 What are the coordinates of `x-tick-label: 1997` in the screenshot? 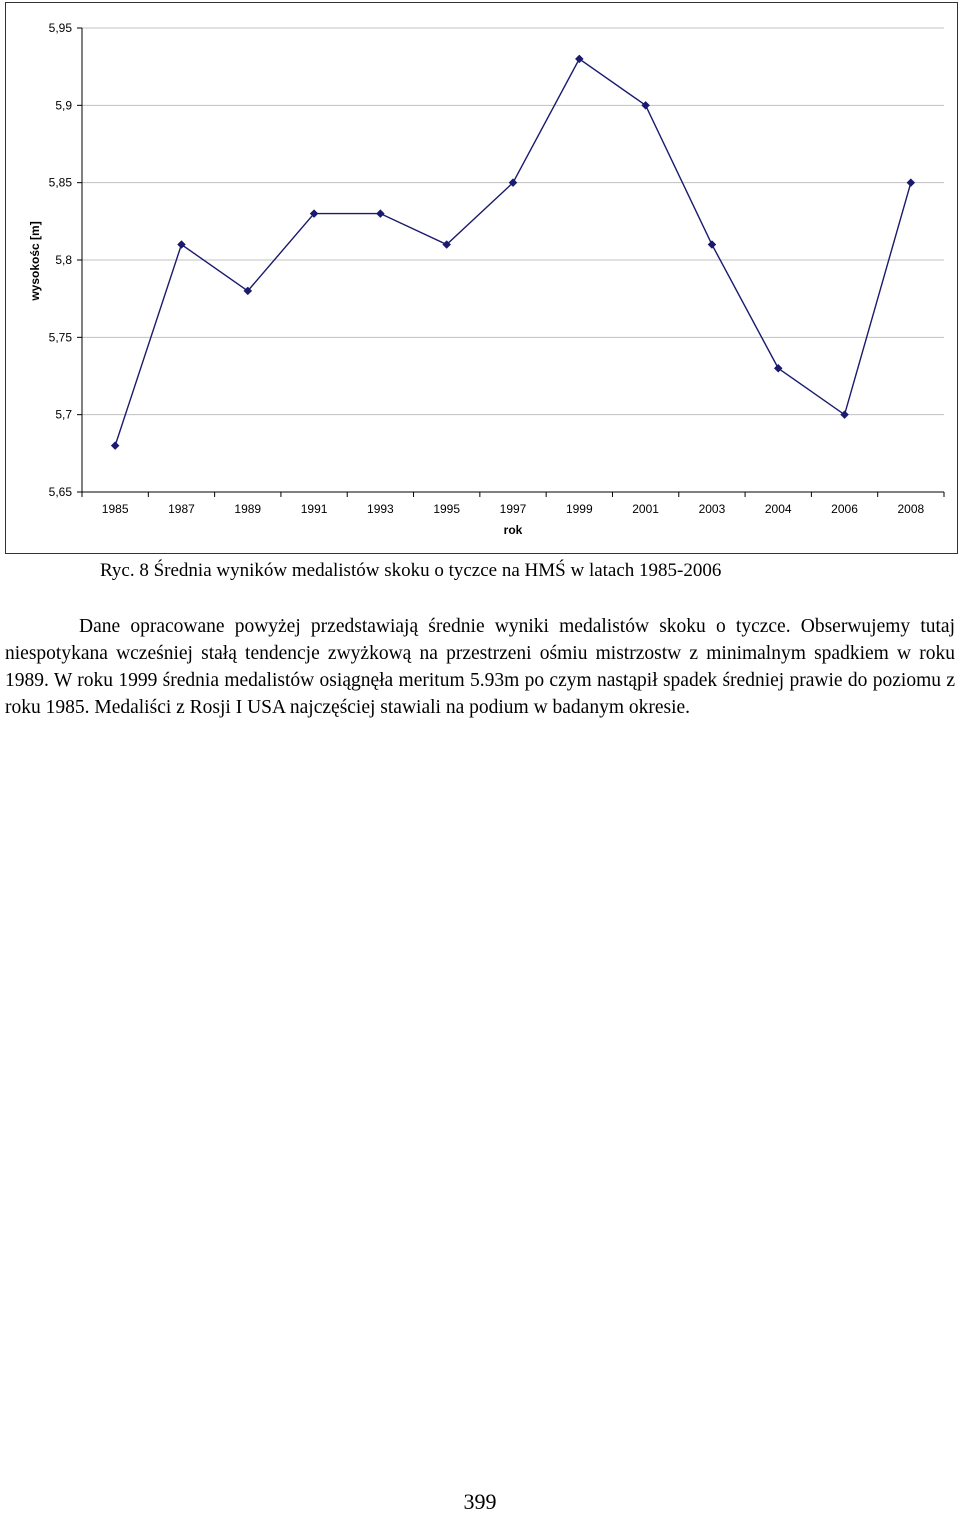 It's located at (513, 509).